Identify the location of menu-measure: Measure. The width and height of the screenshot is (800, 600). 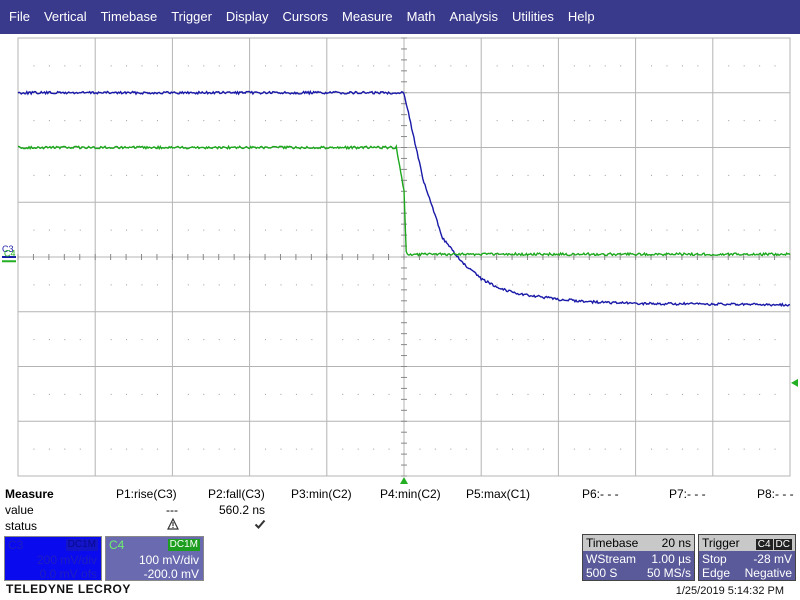
(367, 16).